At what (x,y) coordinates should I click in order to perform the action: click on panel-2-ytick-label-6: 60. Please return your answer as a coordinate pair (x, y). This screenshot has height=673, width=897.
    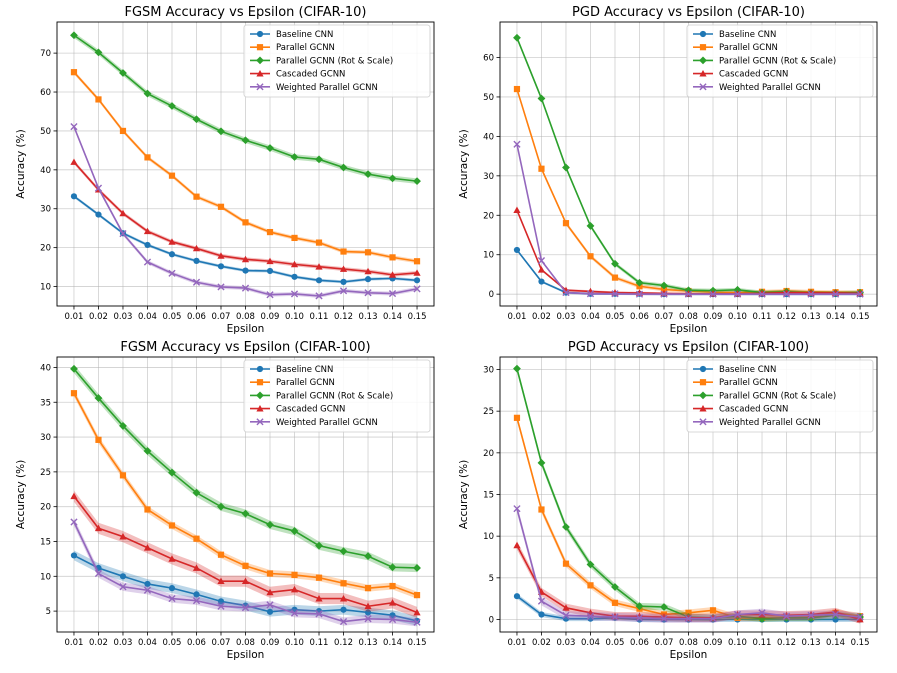
    Looking at the image, I should click on (488, 59).